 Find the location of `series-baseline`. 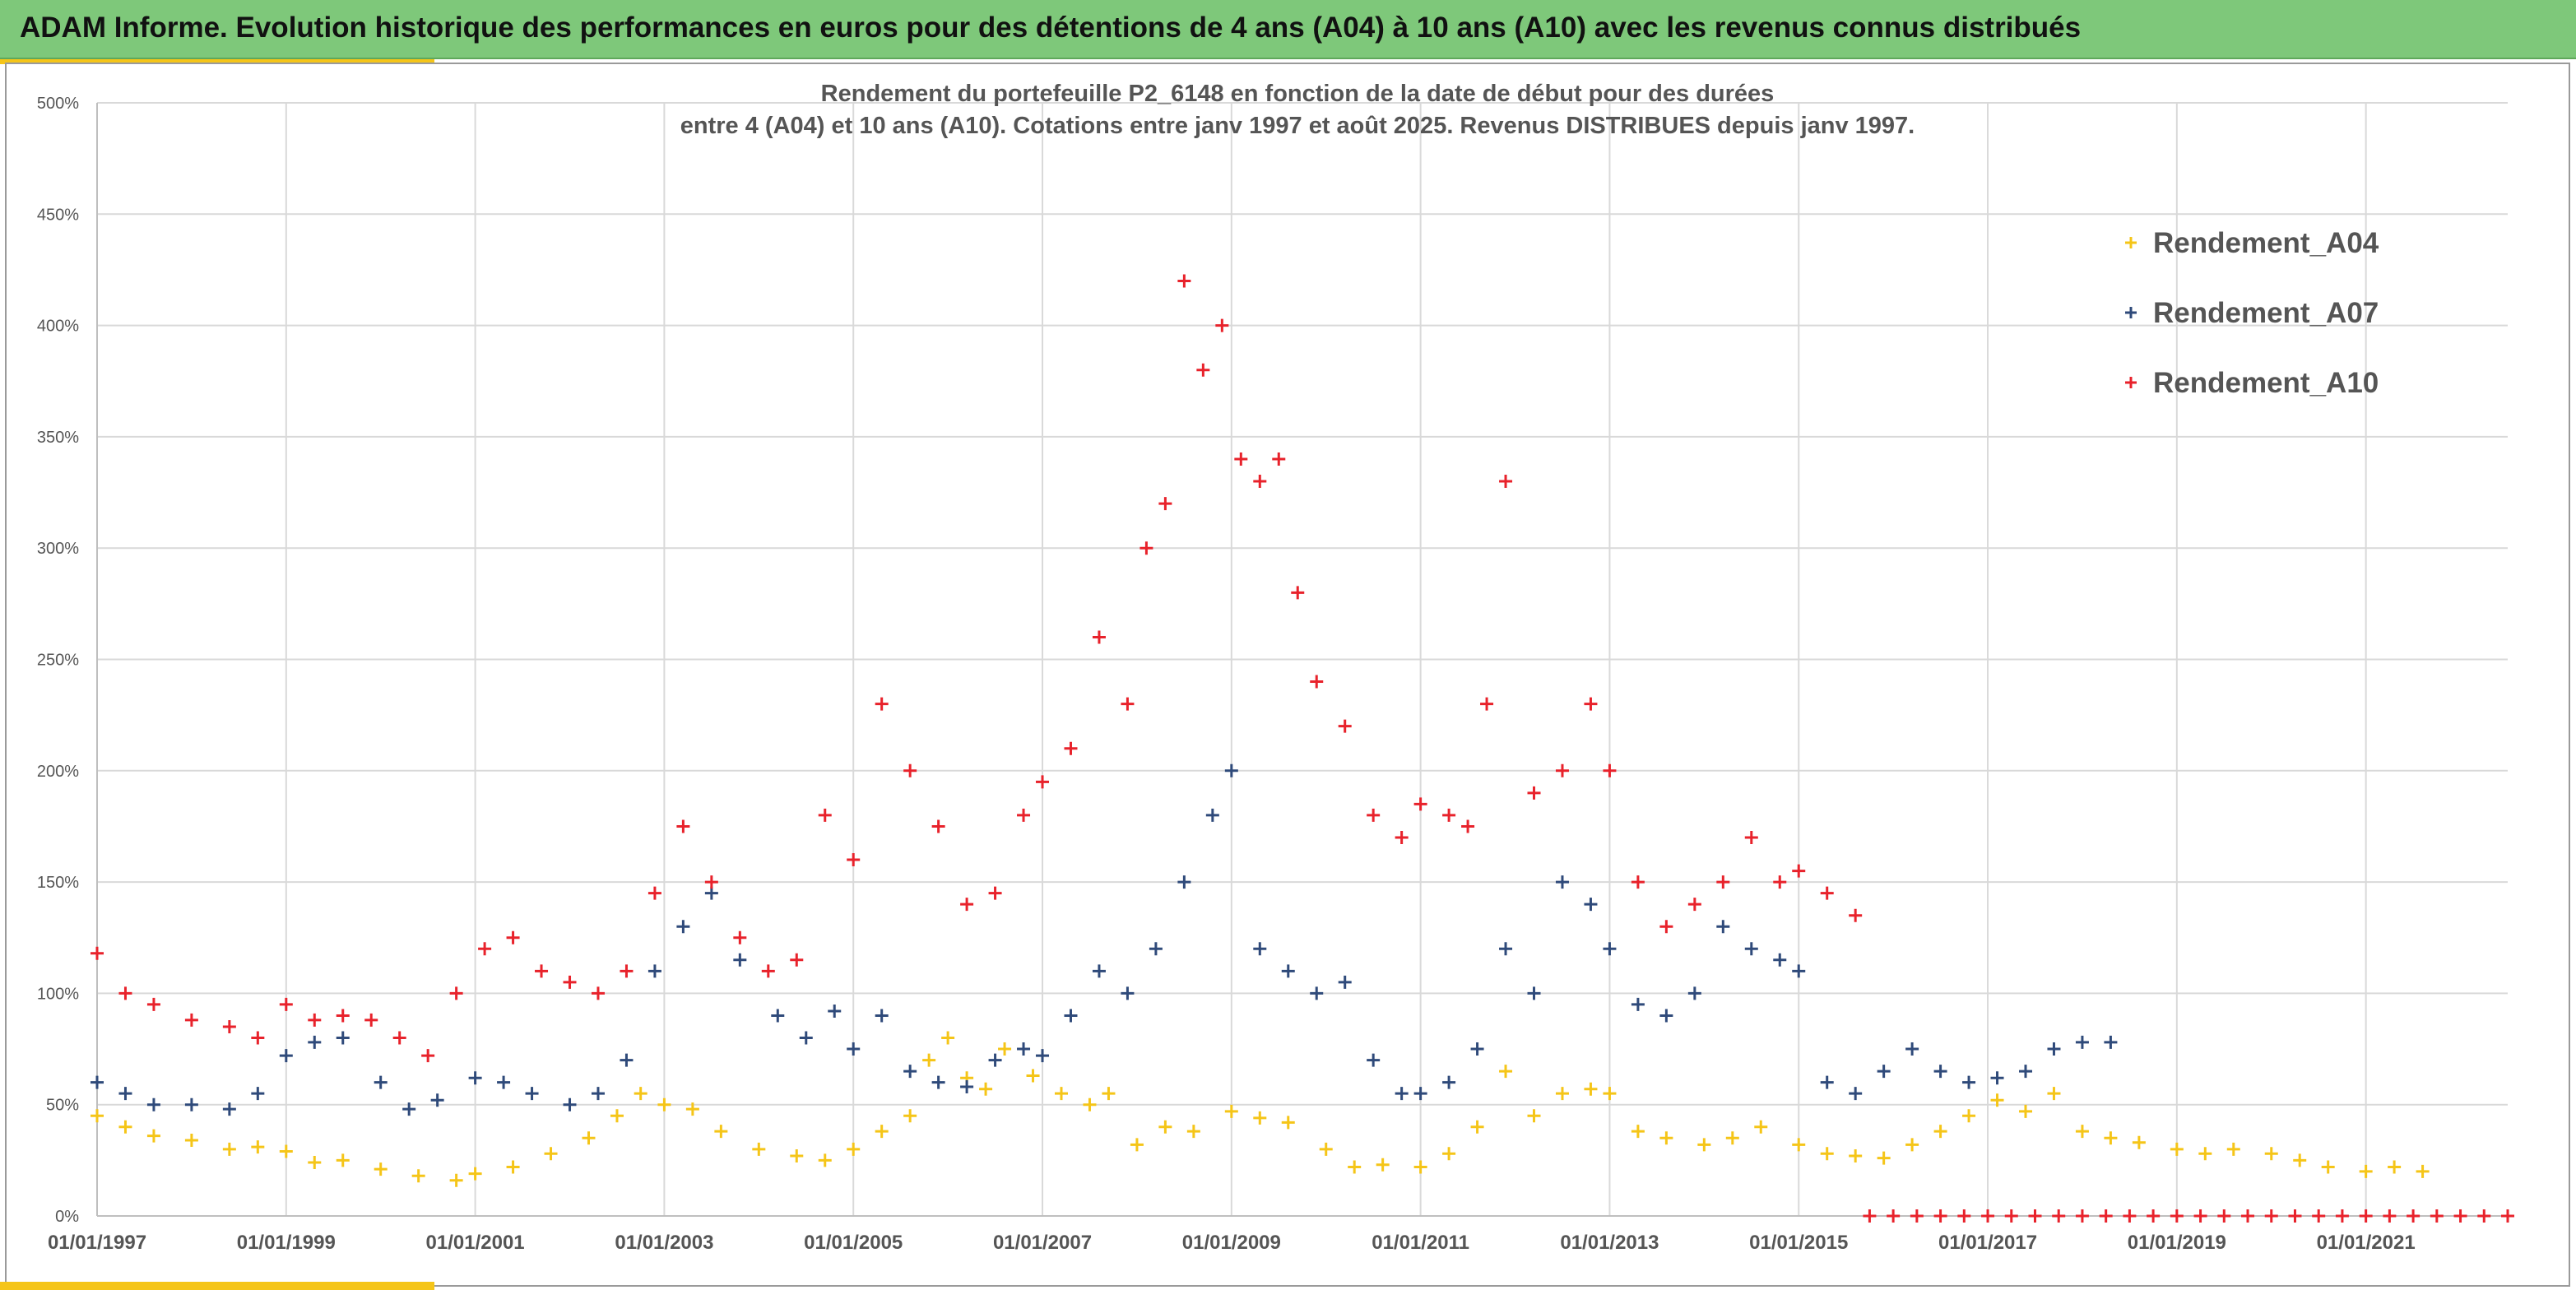

series-baseline is located at coordinates (2188, 1216).